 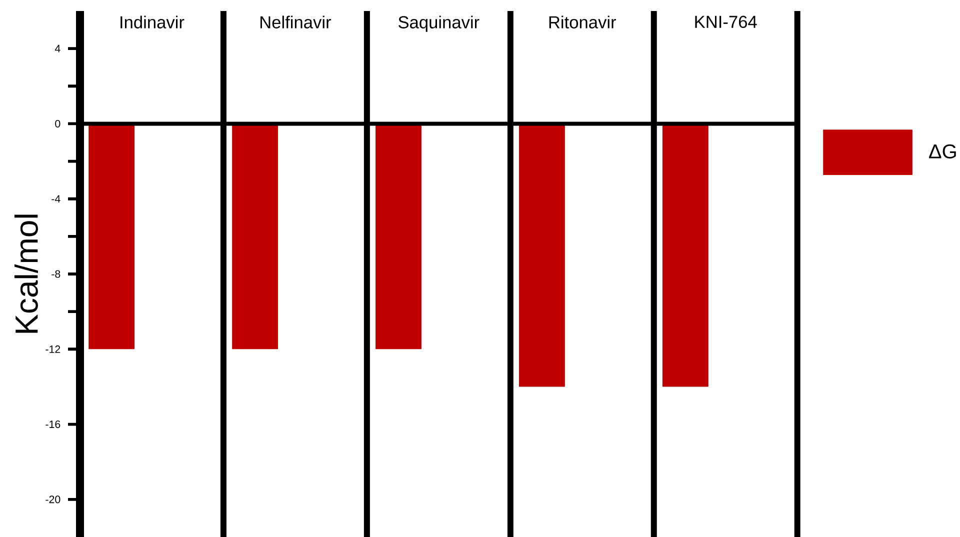 What do you see at coordinates (56, 199) in the screenshot?
I see `y-tick-label: -4` at bounding box center [56, 199].